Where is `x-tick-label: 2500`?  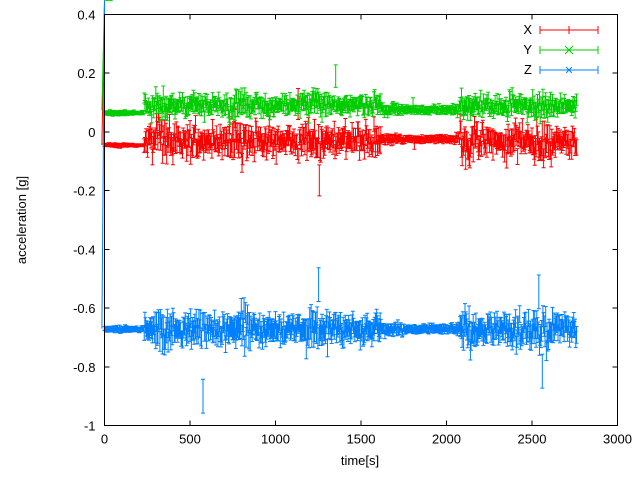 x-tick-label: 2500 is located at coordinates (532, 439).